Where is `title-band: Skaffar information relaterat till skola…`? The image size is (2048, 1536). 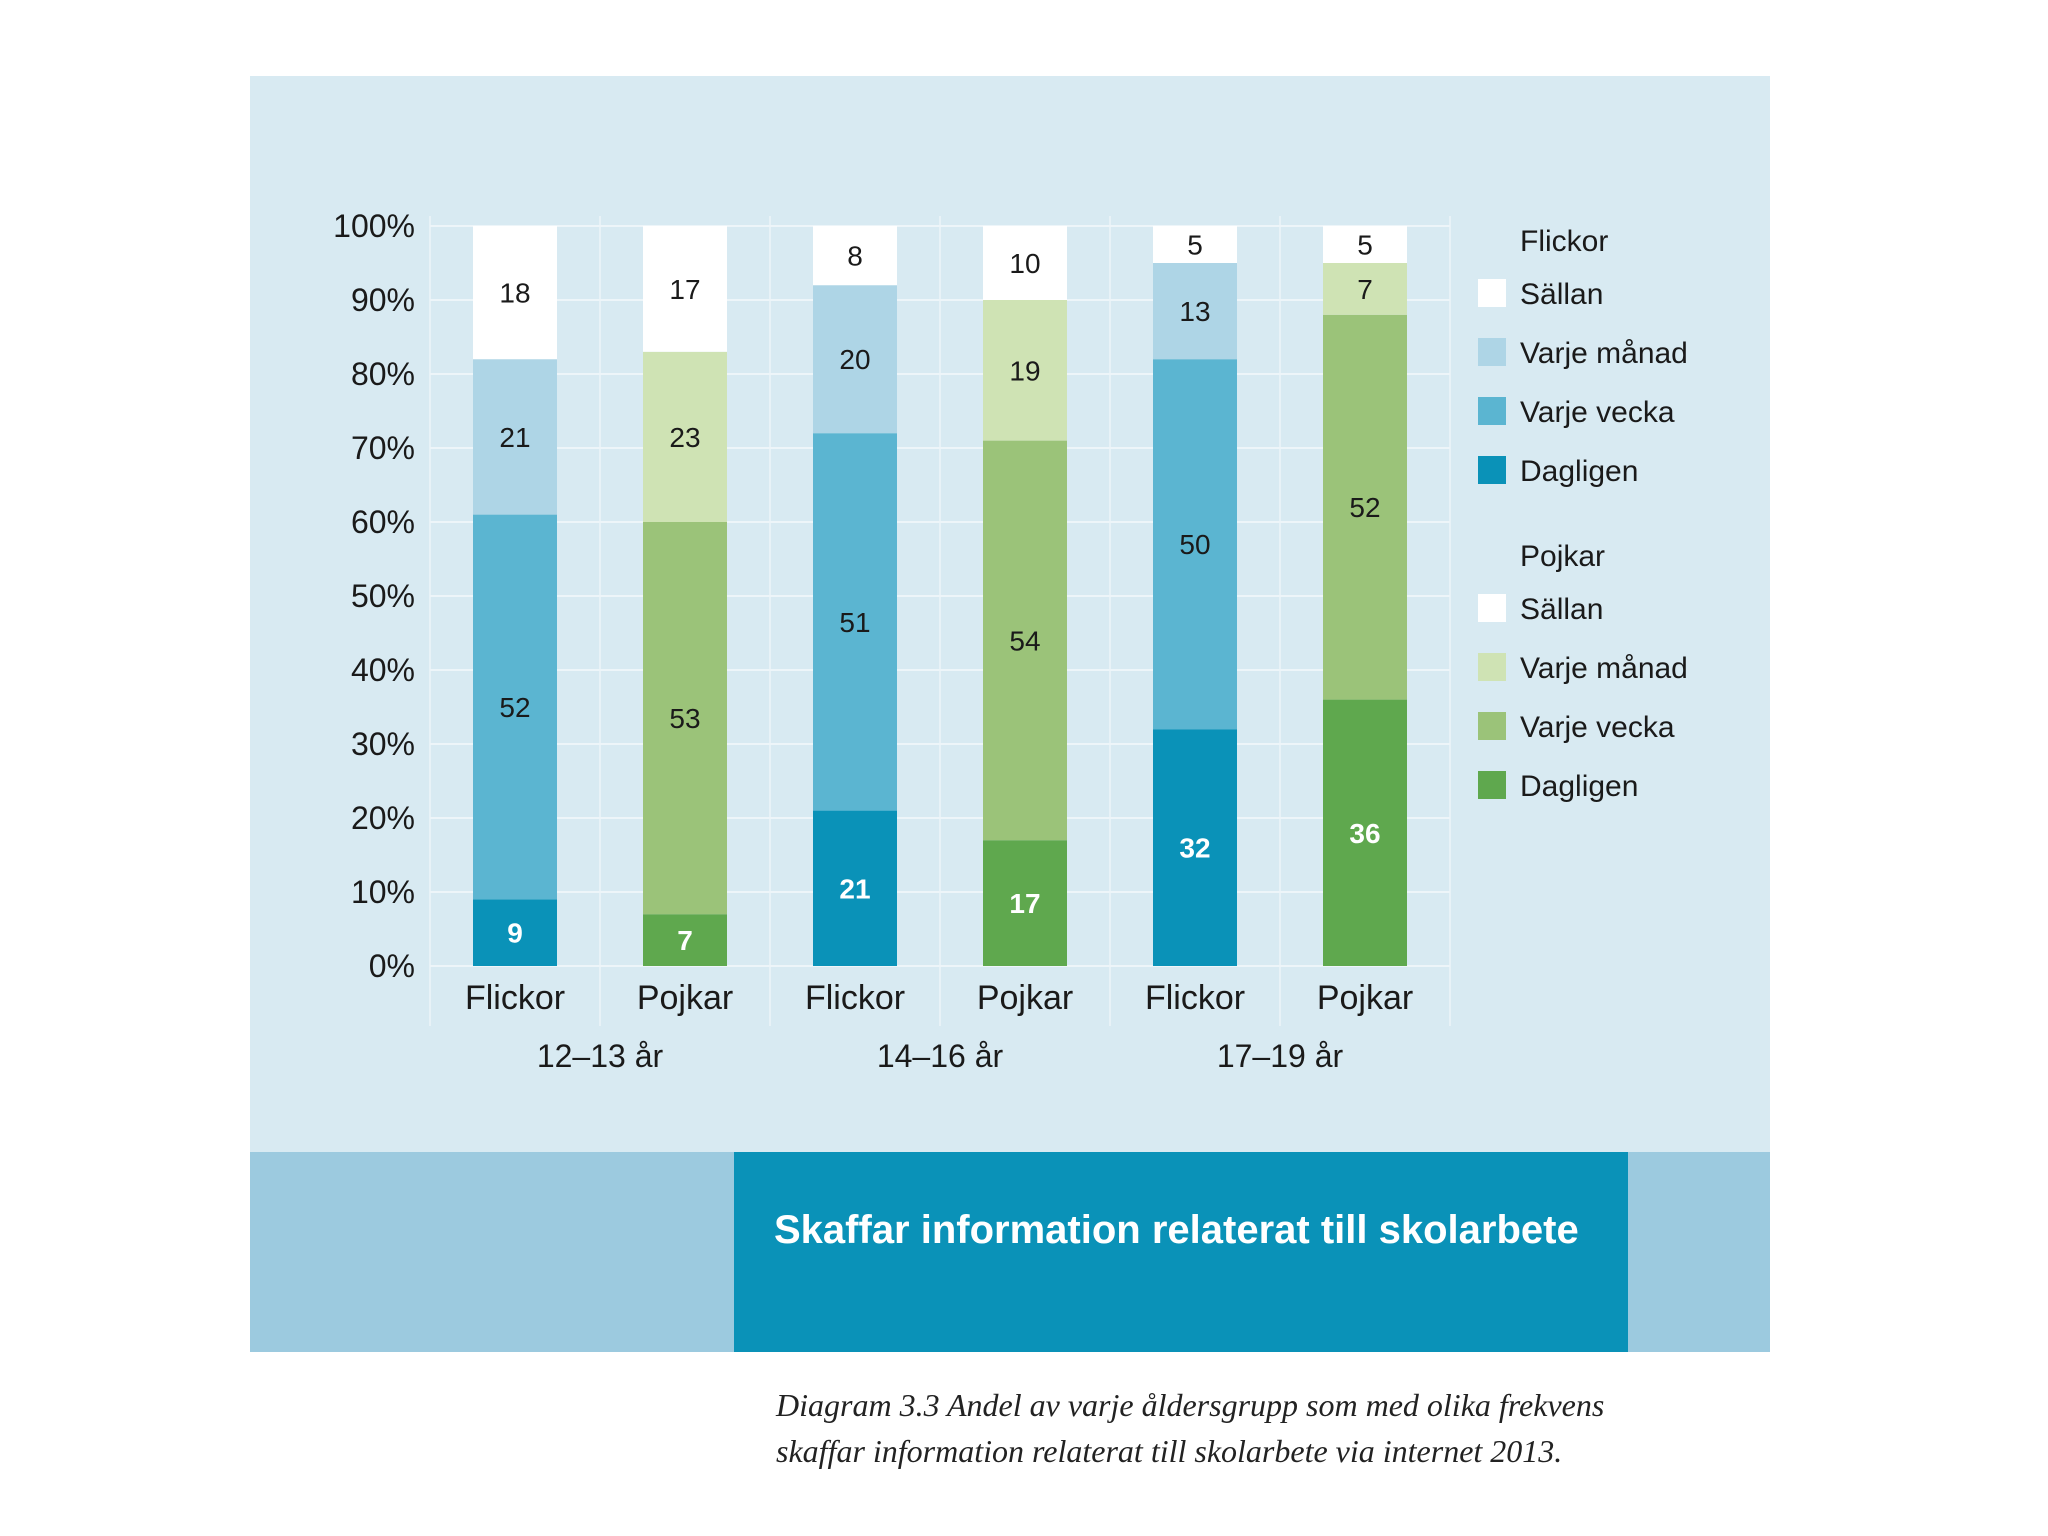
title-band: Skaffar information relaterat till skola… is located at coordinates (1010, 1252).